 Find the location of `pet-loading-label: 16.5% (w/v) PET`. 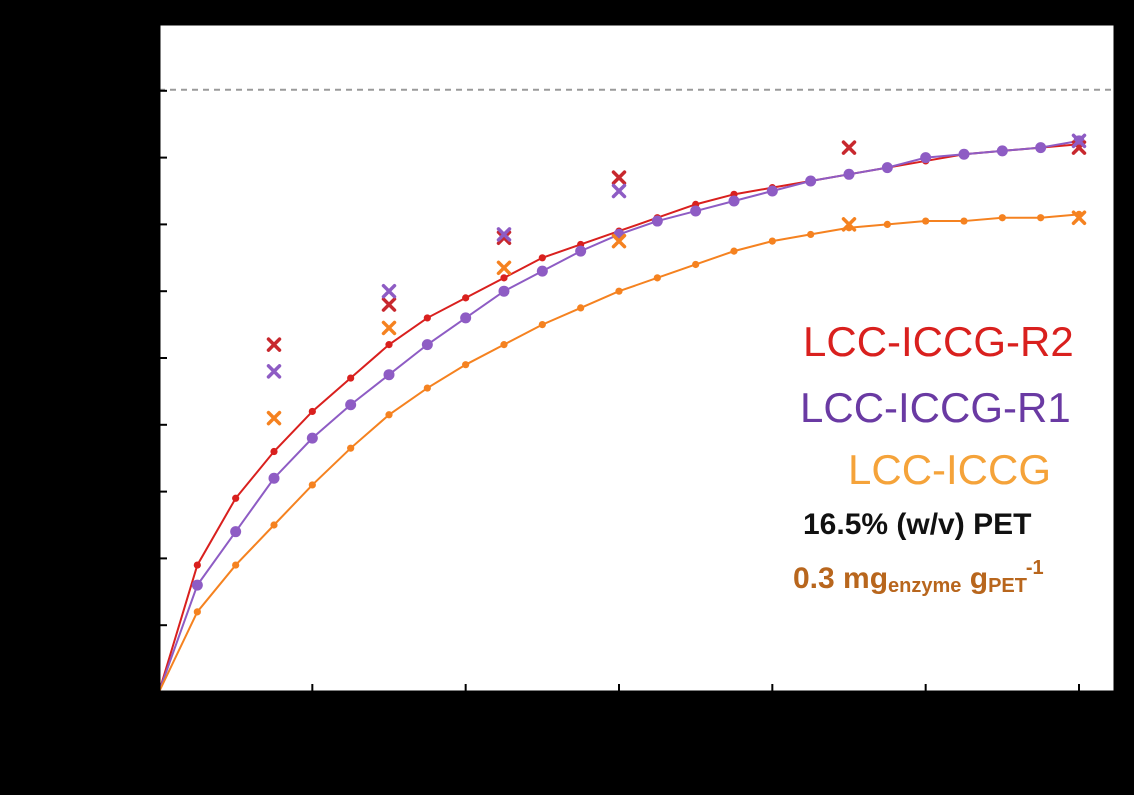

pet-loading-label: 16.5% (w/v) PET is located at coordinates (917, 524).